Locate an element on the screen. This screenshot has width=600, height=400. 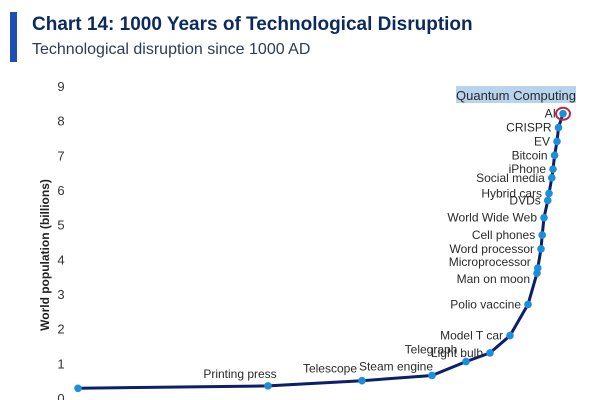
y-tick-label: 7 is located at coordinates (60, 155).